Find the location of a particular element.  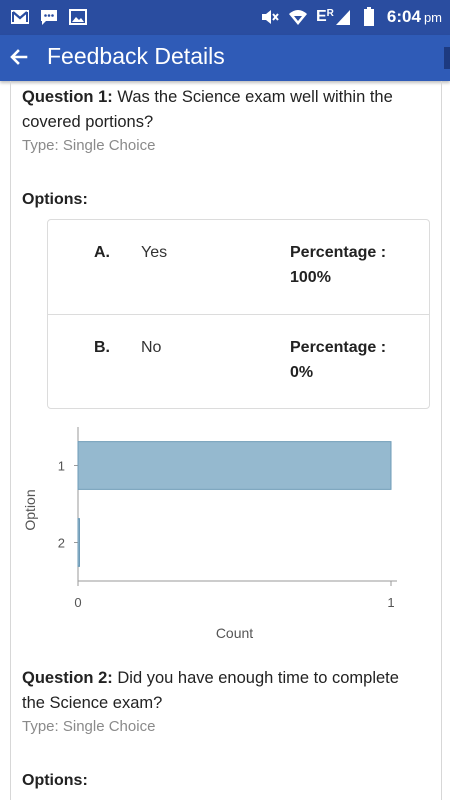

x-tick-label: 0 is located at coordinates (77, 602).